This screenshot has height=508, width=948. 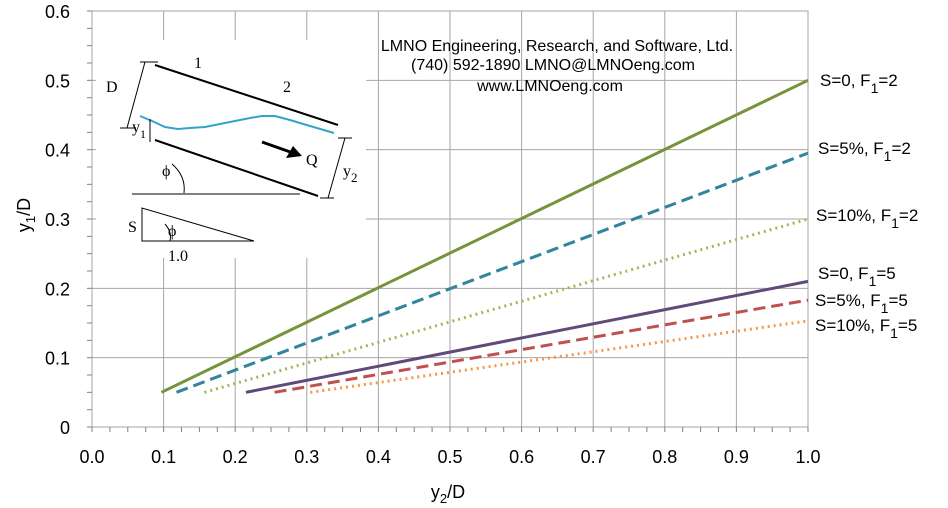 I want to click on x-tick-label: 0.2, so click(x=235, y=457).